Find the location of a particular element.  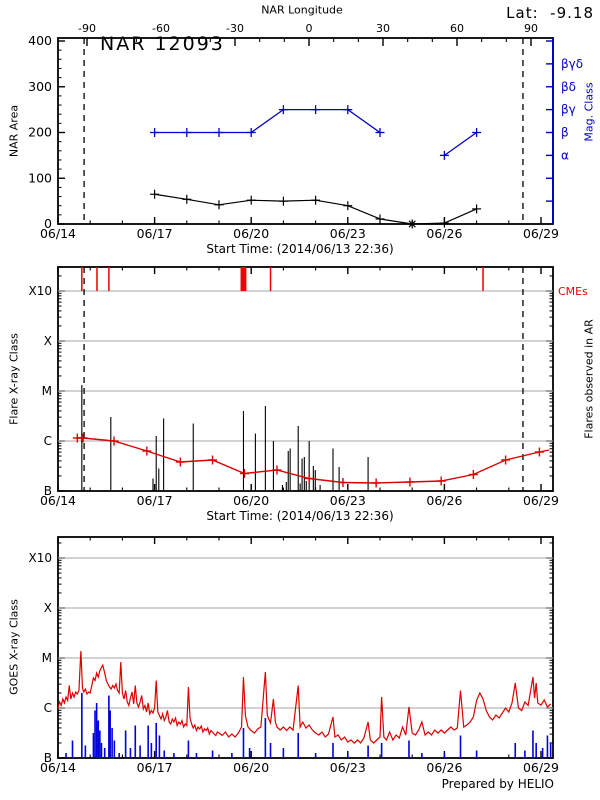

start-time-label-1: Start Time: (2014/06/13 22:36) is located at coordinates (300, 249).